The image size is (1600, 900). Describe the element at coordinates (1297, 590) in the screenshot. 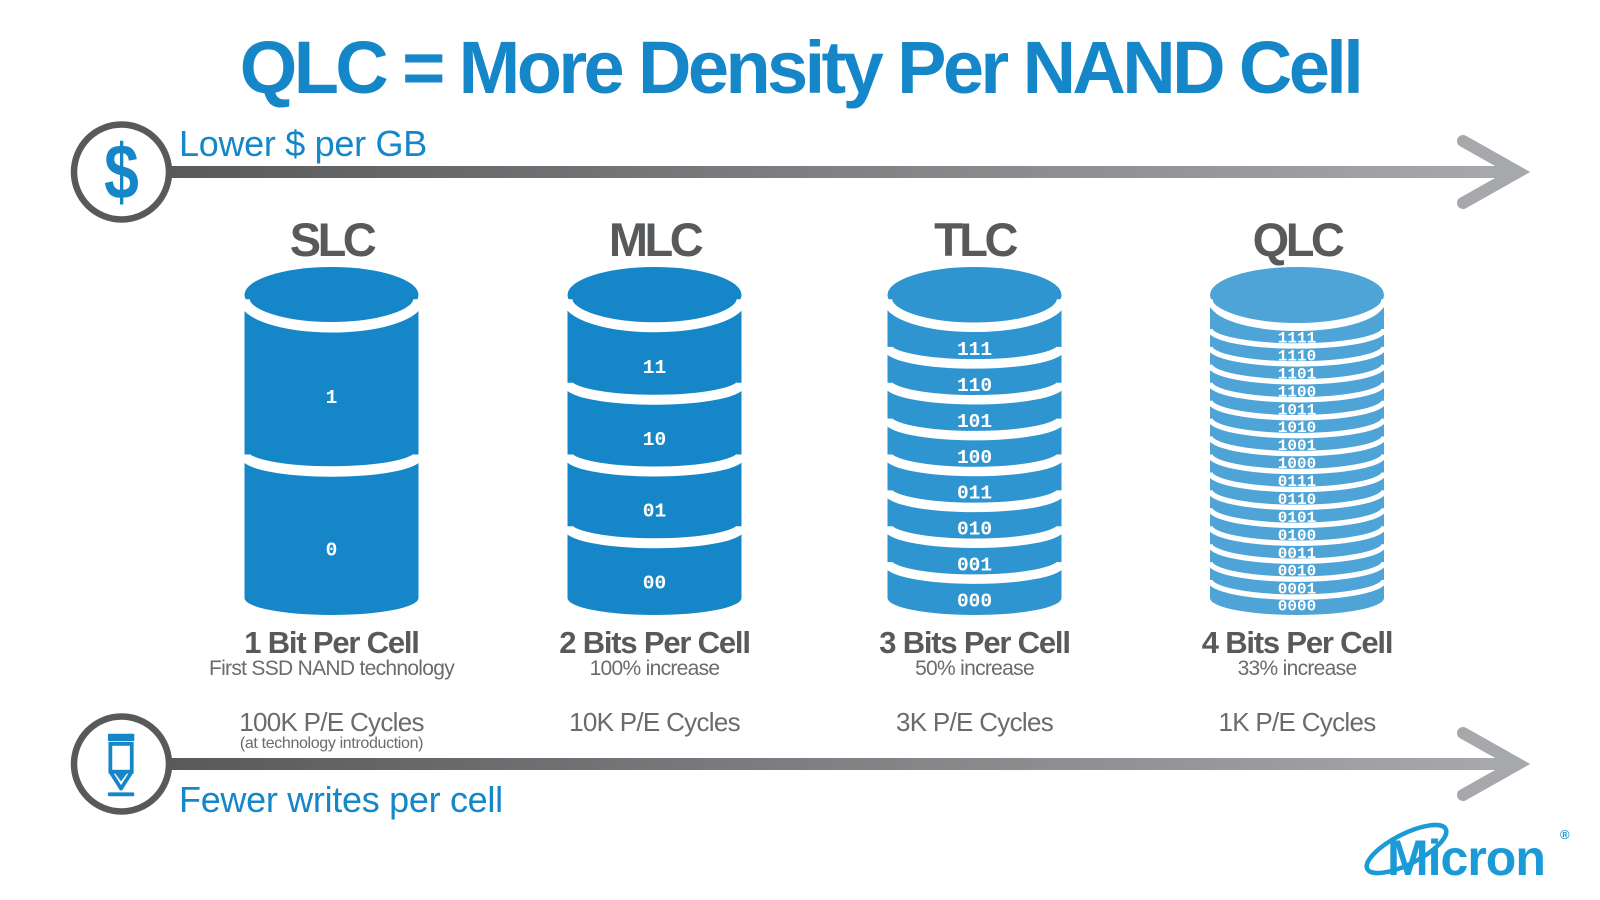

I see `svg-text: 0001` at that location.